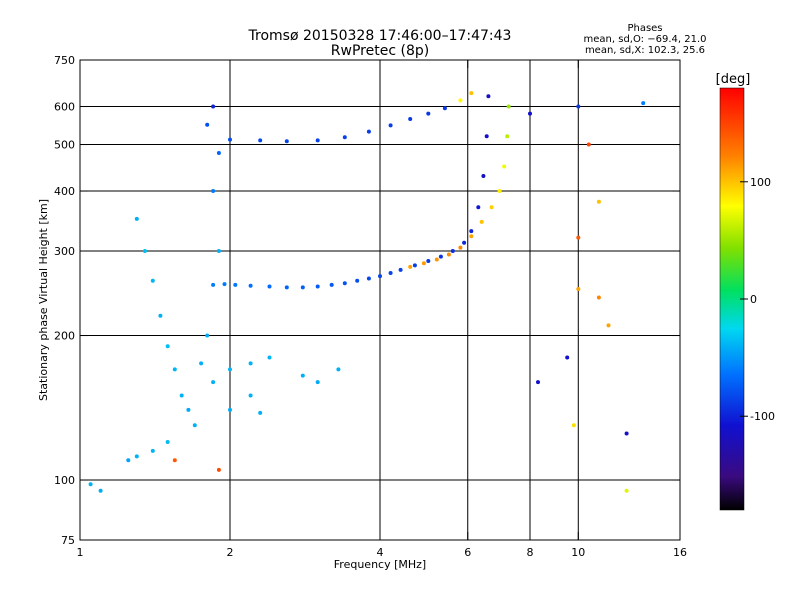 The image size is (800, 600). I want to click on phases-o-stats: mean, sd,O: −69.4, 21.0, so click(645, 39).